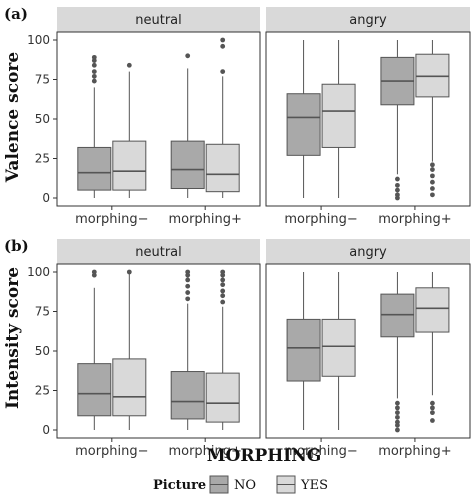 The height and width of the screenshot is (495, 474). What do you see at coordinates (179, 485) in the screenshot?
I see `legend-title: Picture` at bounding box center [179, 485].